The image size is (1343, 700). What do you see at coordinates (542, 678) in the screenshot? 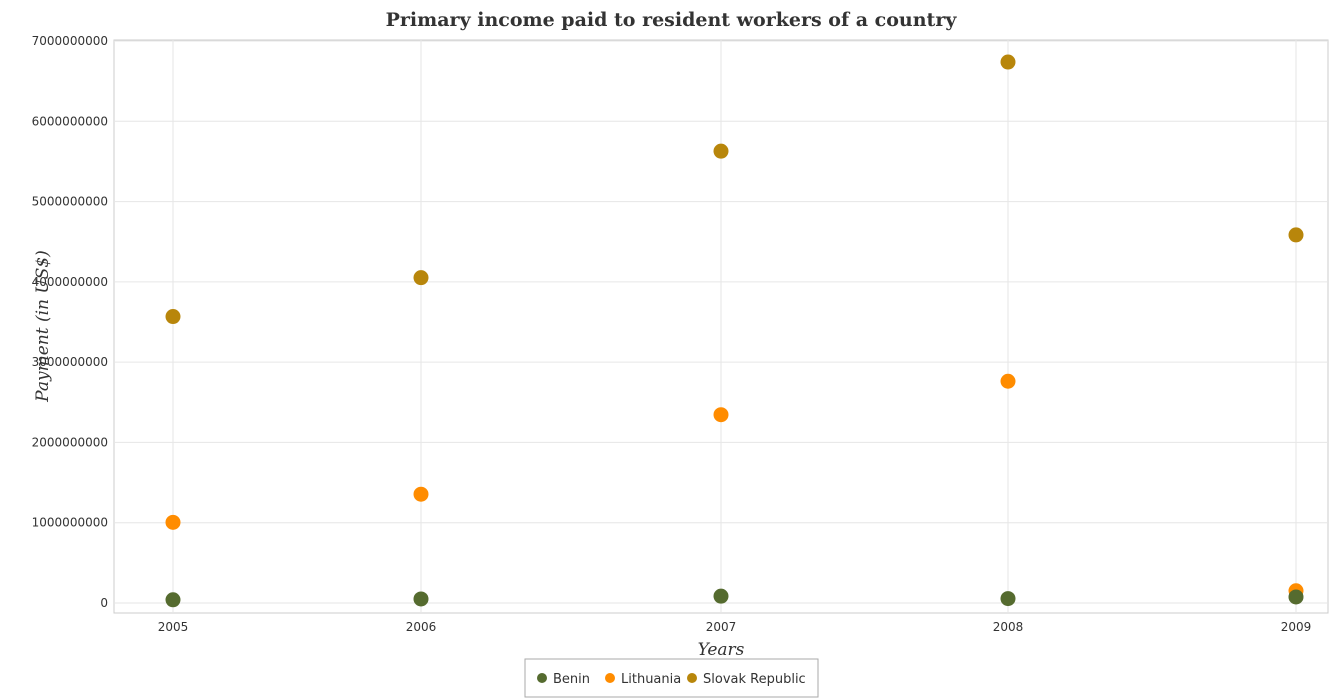
I see `legend-marker-benin` at bounding box center [542, 678].